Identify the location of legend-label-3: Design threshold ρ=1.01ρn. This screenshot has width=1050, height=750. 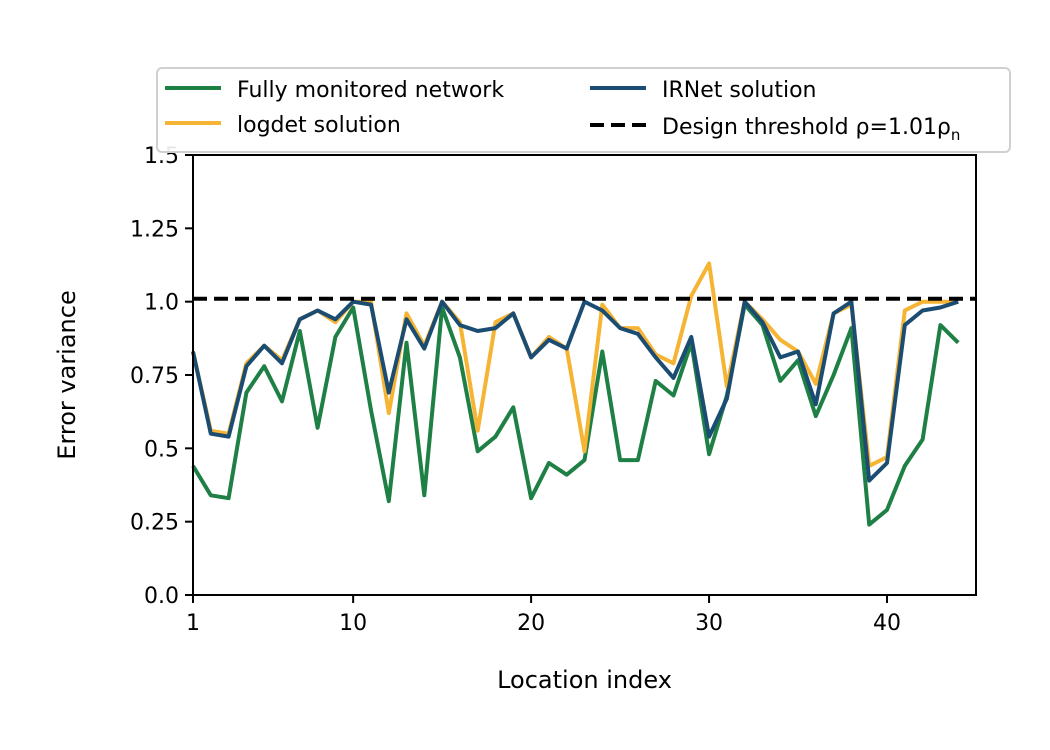
(811, 129).